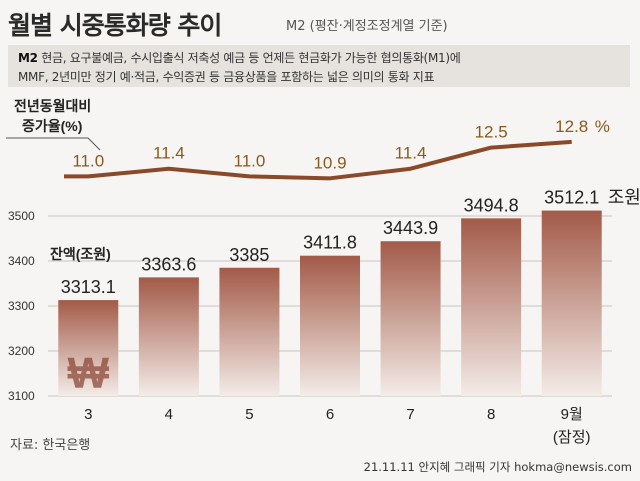 This screenshot has height=481, width=640. I want to click on growth-label-line1: 전년동월대비, so click(52, 106).